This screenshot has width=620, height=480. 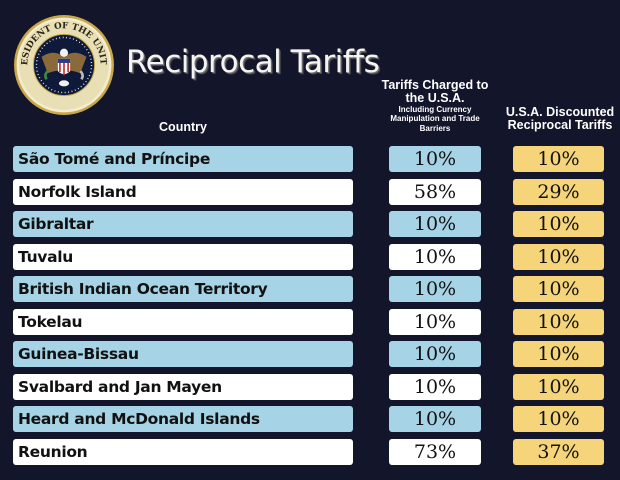 I want to click on country-cell: Norfolk Island, so click(x=183, y=191).